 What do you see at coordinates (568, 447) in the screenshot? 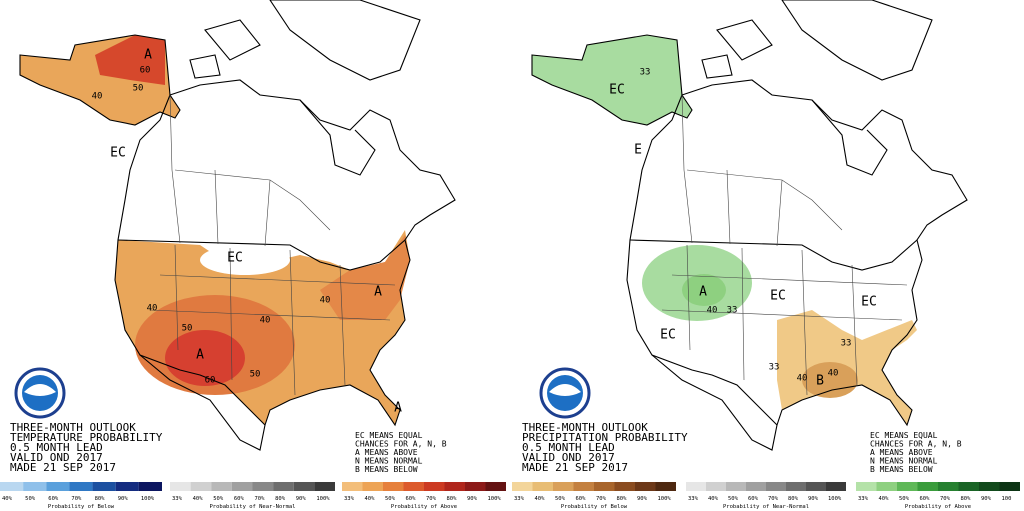
I see `title-line: 0.5 MONTH LEAD` at bounding box center [568, 447].